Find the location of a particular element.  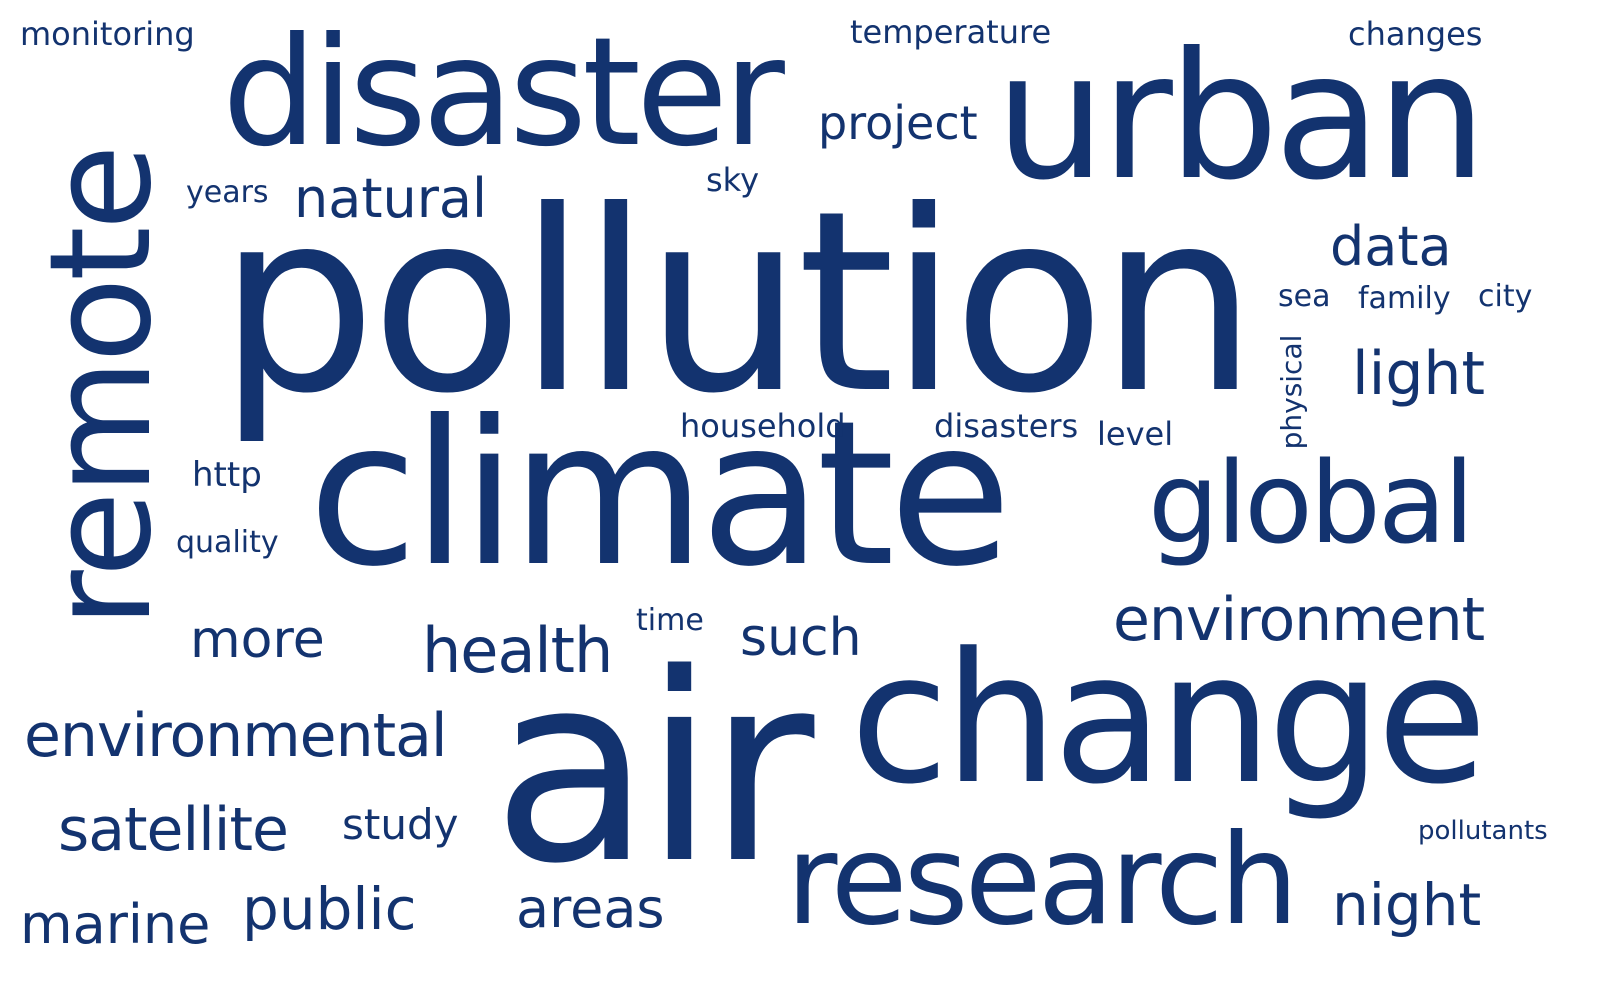

word-study: study is located at coordinates (400, 824).